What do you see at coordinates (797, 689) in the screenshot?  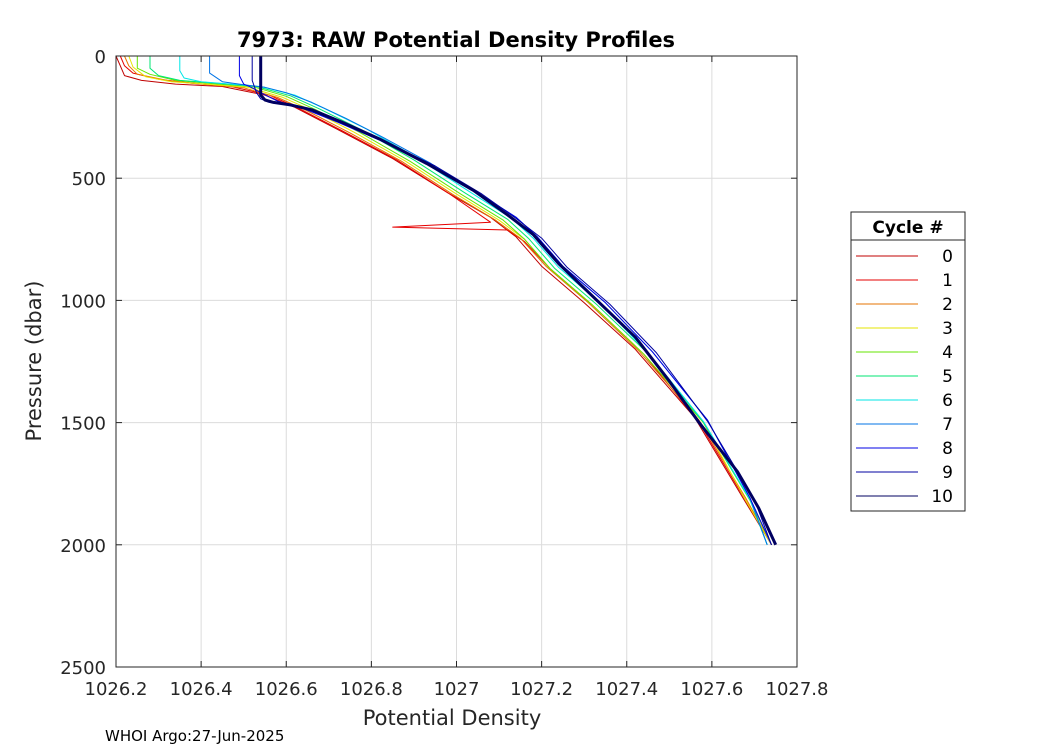 I see `x-tick-label: 1027.8` at bounding box center [797, 689].